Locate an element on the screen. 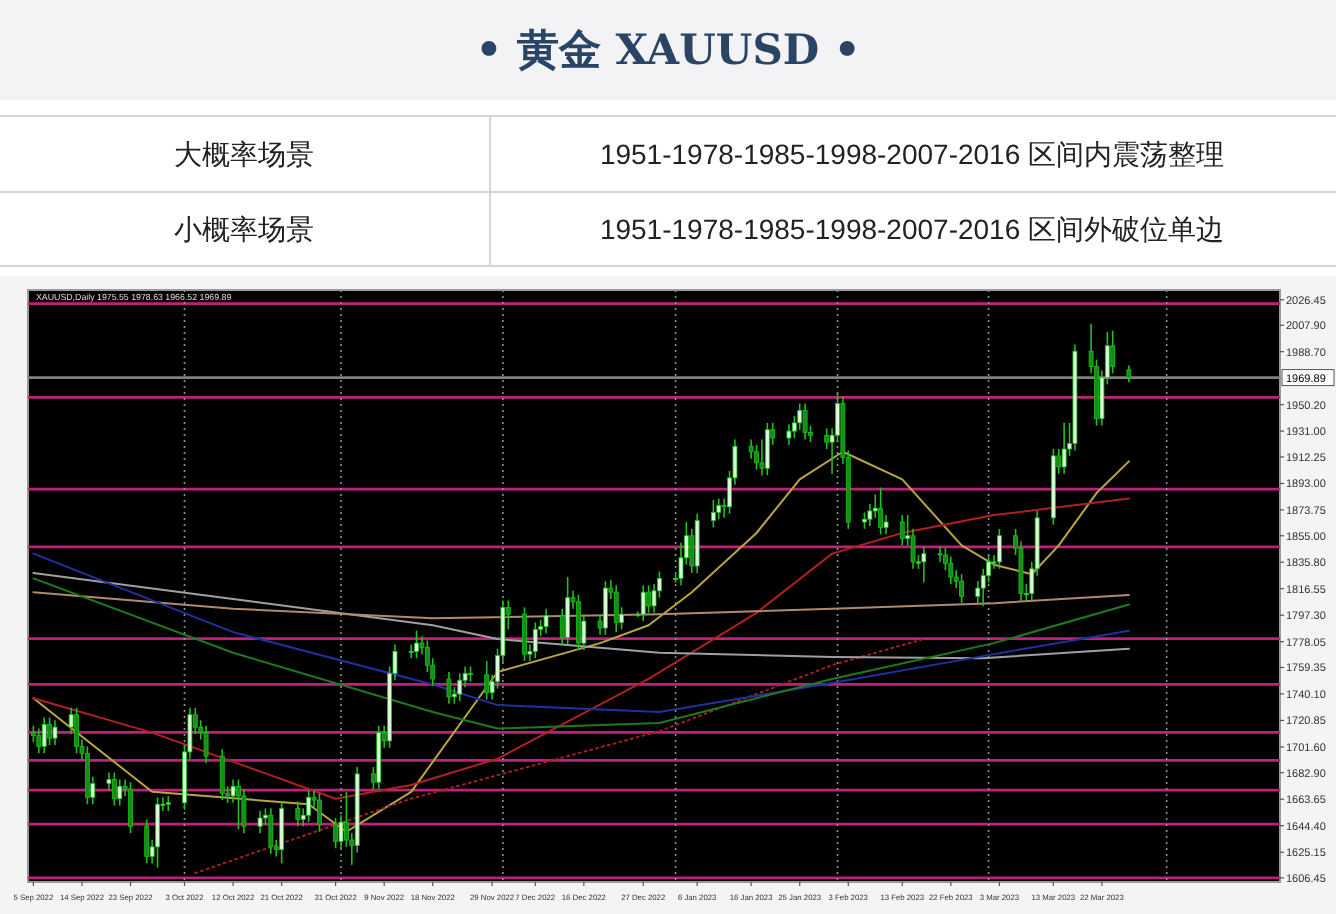 The image size is (1336, 914). text: 1951-1978-1985-1998-2007-2016 区间内震荡整理 is located at coordinates (912, 154).